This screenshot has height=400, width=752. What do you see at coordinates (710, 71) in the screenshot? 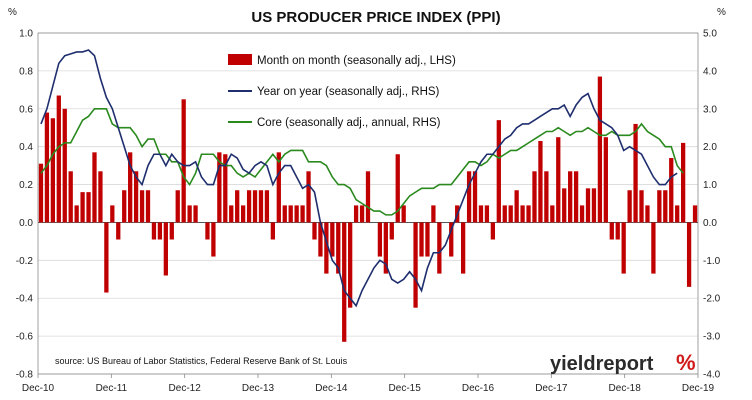
I see `right-tick-label: 4.0` at bounding box center [710, 71].